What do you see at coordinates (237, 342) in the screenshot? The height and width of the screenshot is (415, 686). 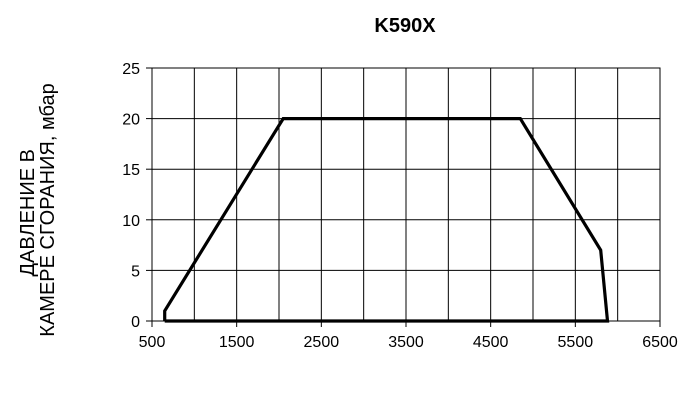 I see `x-tick-label: 1500` at bounding box center [237, 342].